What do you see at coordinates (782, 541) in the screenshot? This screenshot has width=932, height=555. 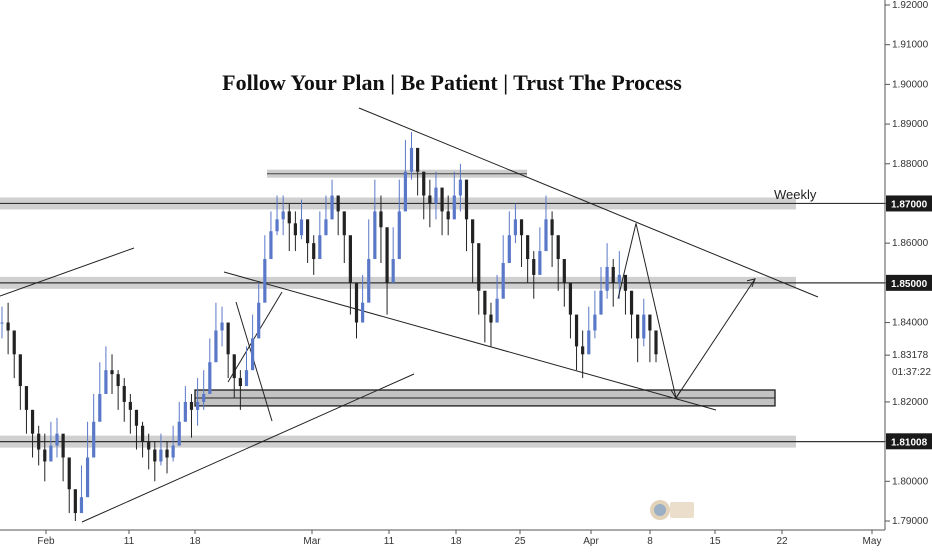 I see `time-tick-label: 22` at bounding box center [782, 541].